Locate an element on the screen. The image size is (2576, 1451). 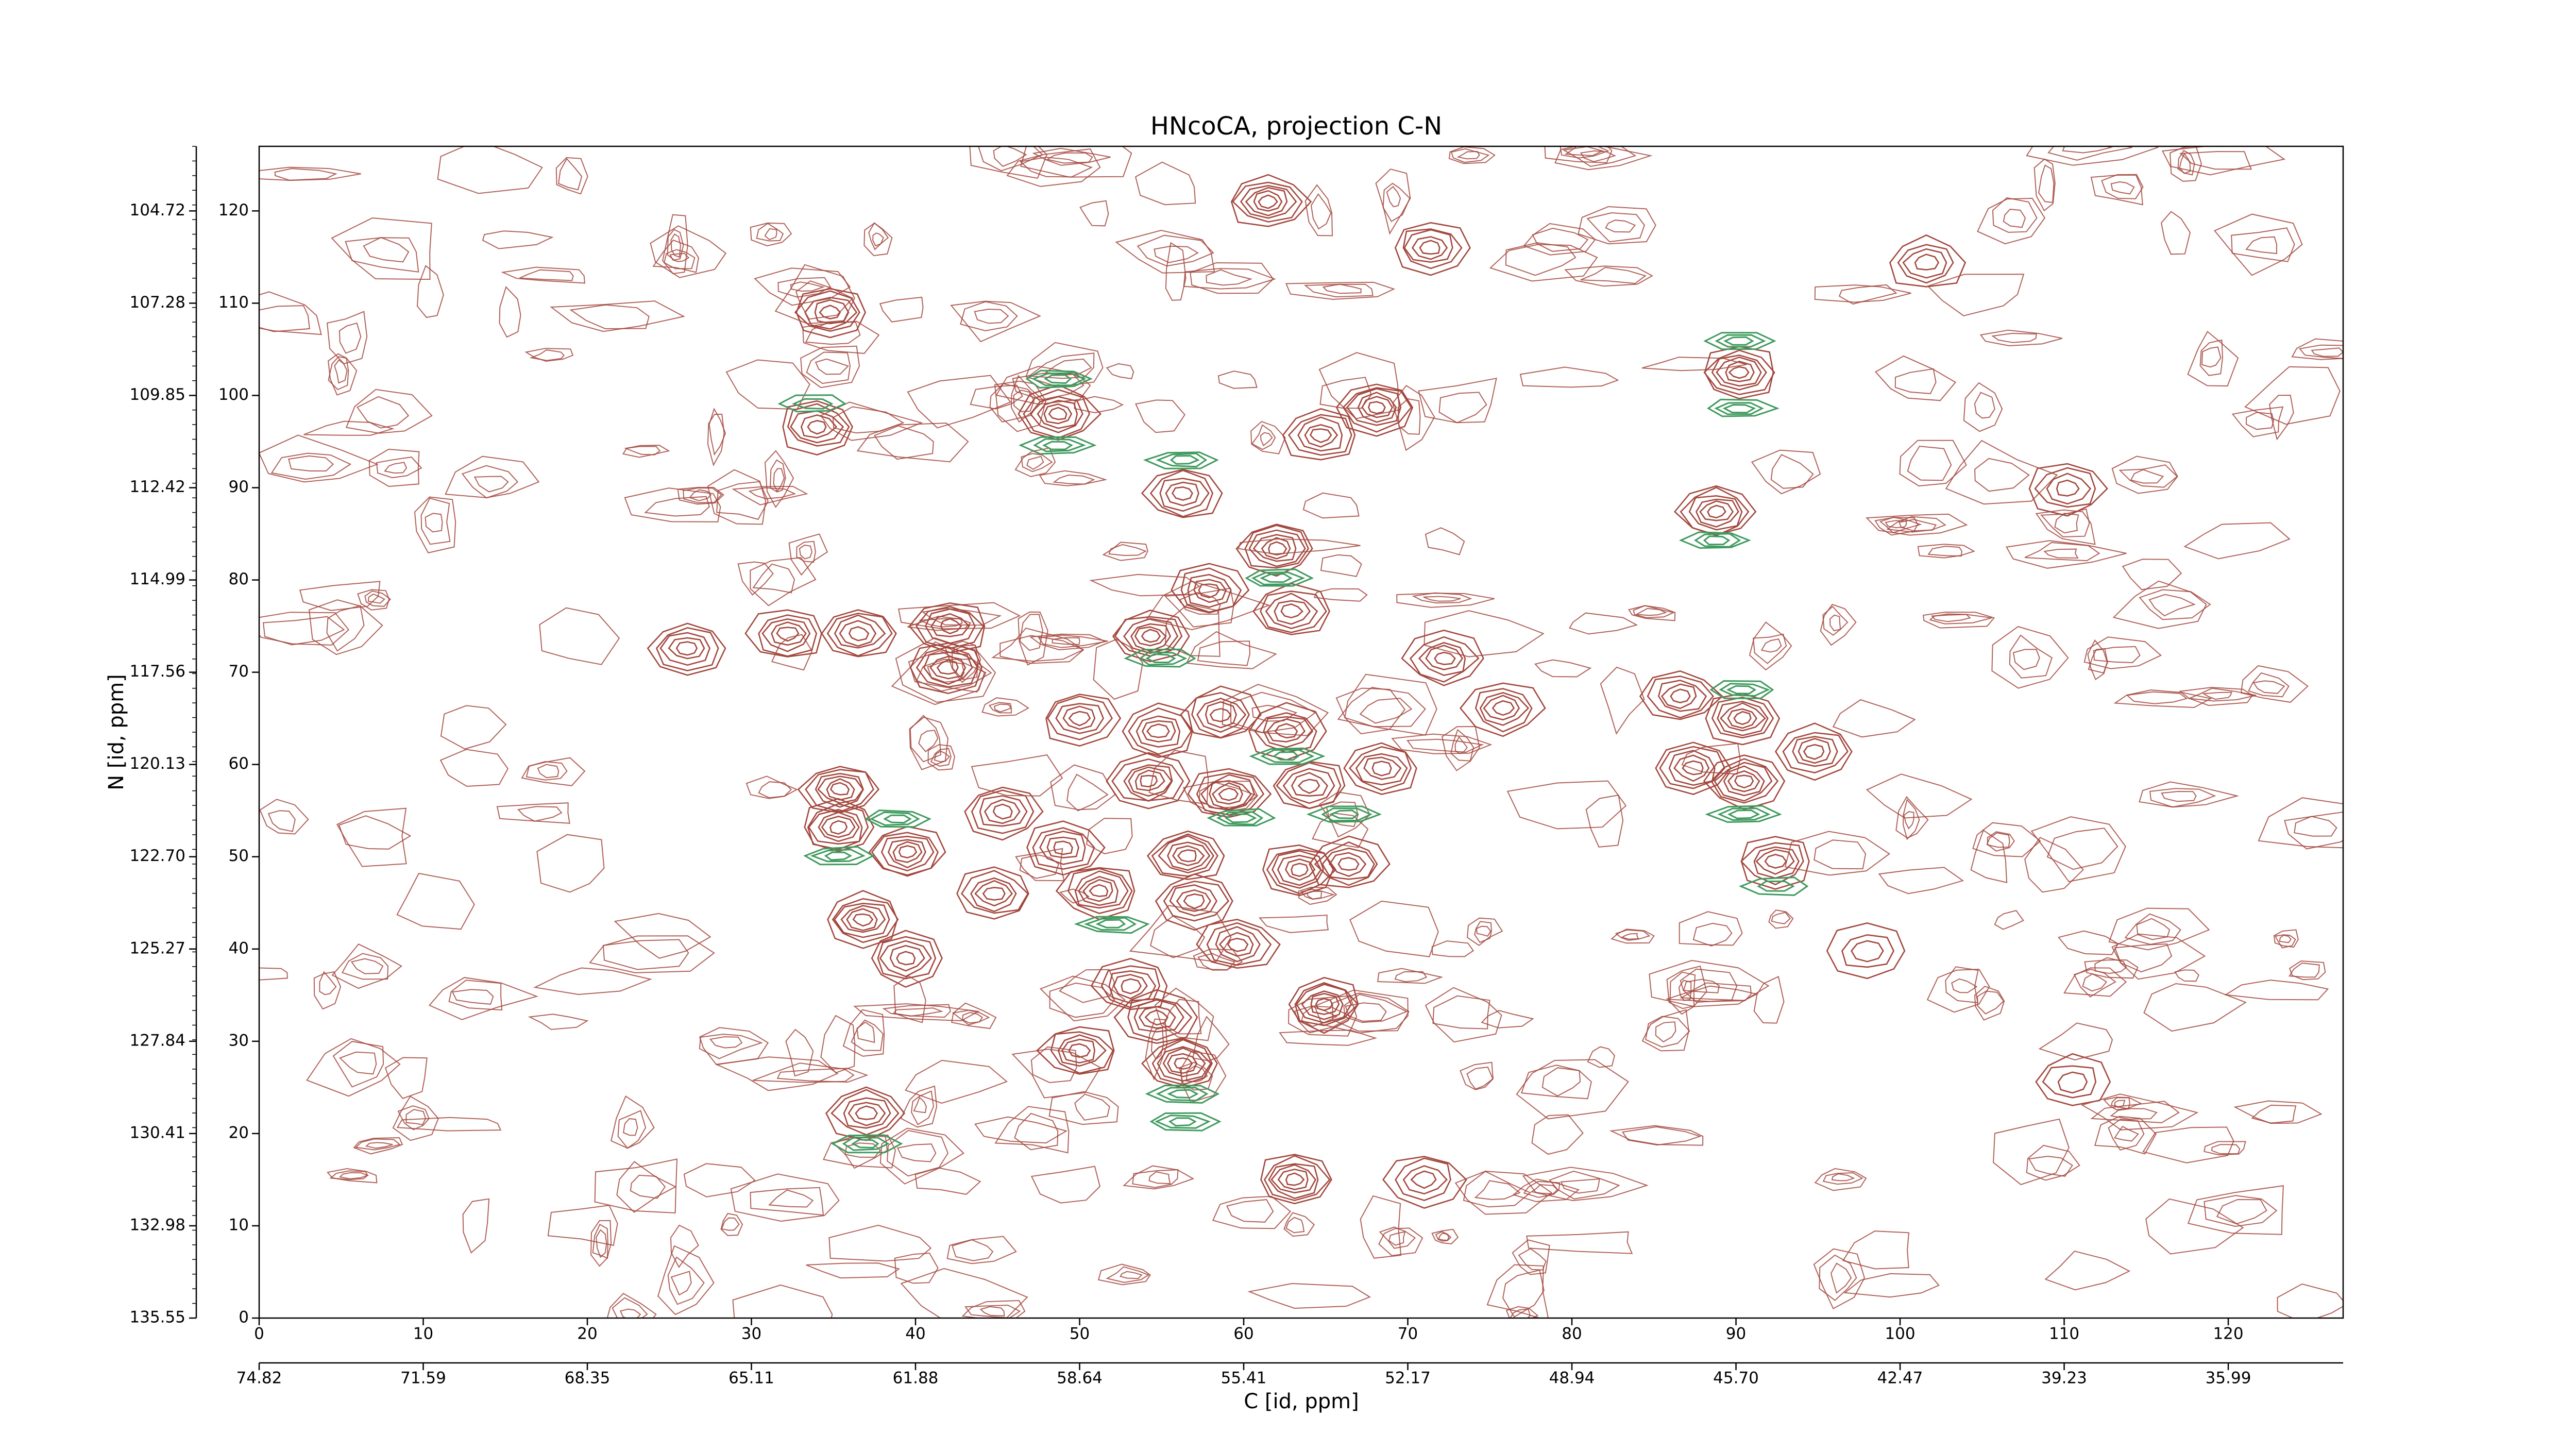
x-tick-label: 20 is located at coordinates (587, 1334).